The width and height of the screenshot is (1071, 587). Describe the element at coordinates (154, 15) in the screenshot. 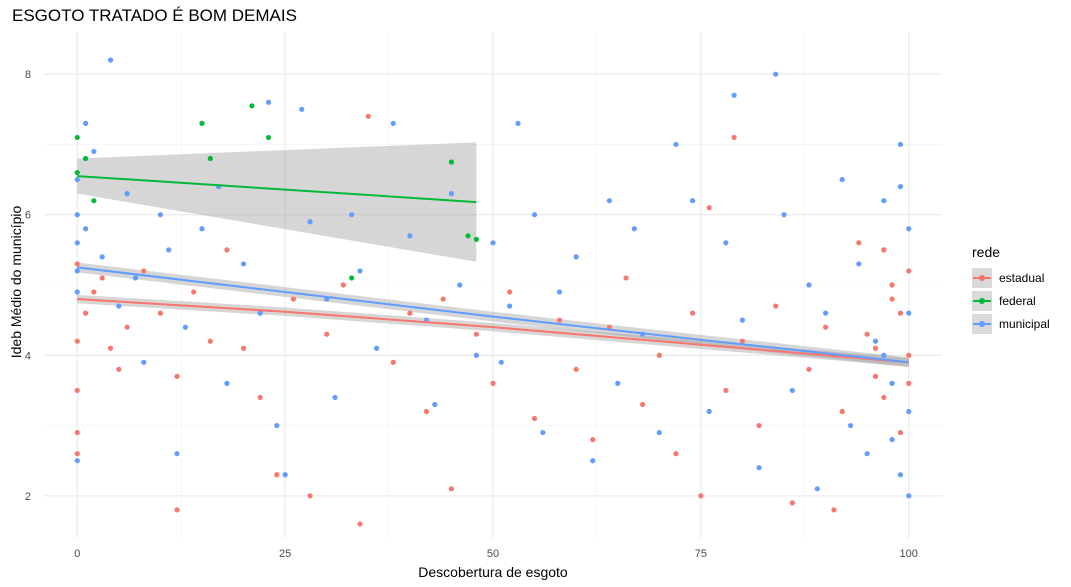

I see `chart-title: ESGOTO TRATADO É BOM DEMAIS` at that location.